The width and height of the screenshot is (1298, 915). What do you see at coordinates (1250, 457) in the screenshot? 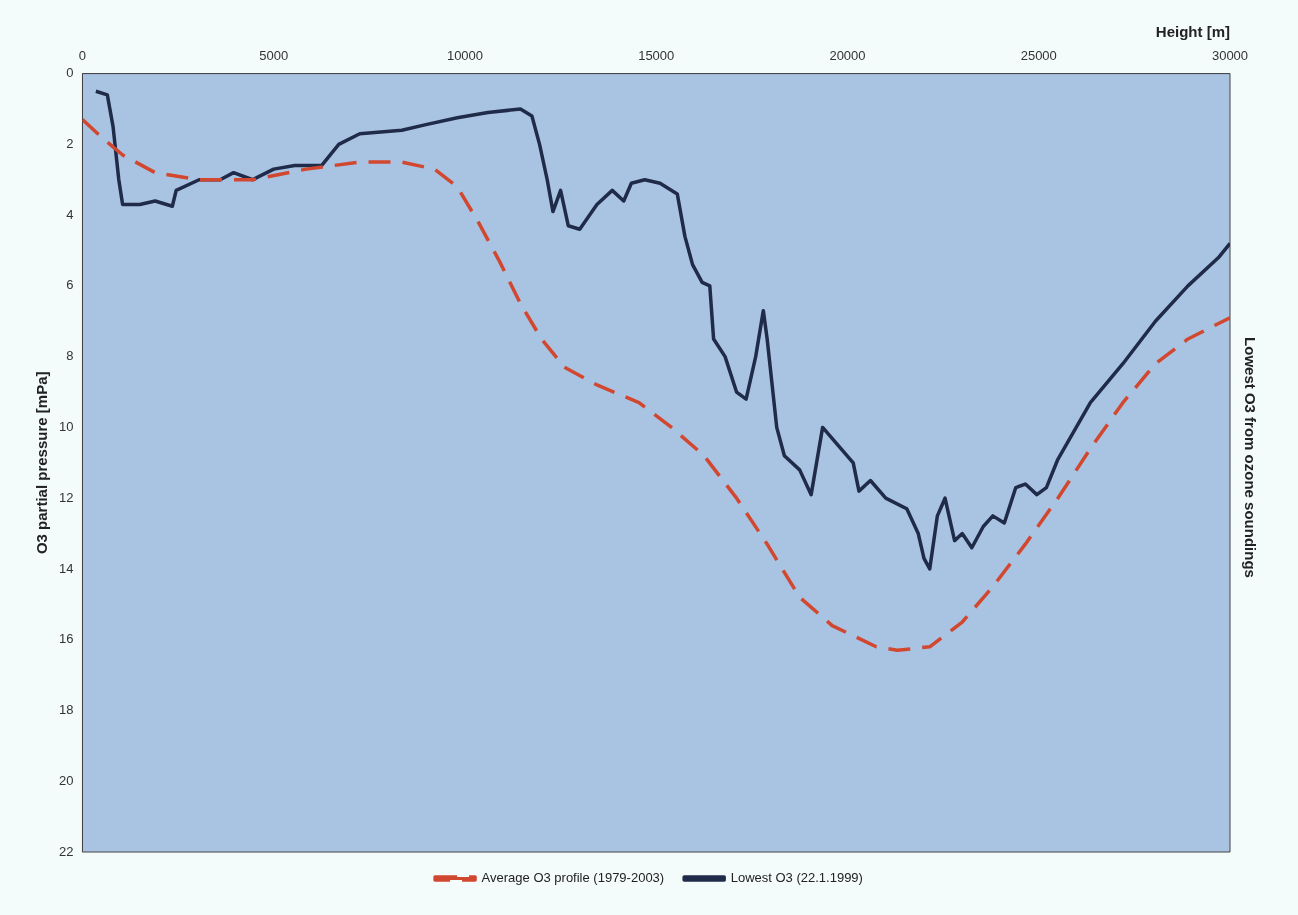
I see `text: Lowest O3 from ozone soundings` at bounding box center [1250, 457].